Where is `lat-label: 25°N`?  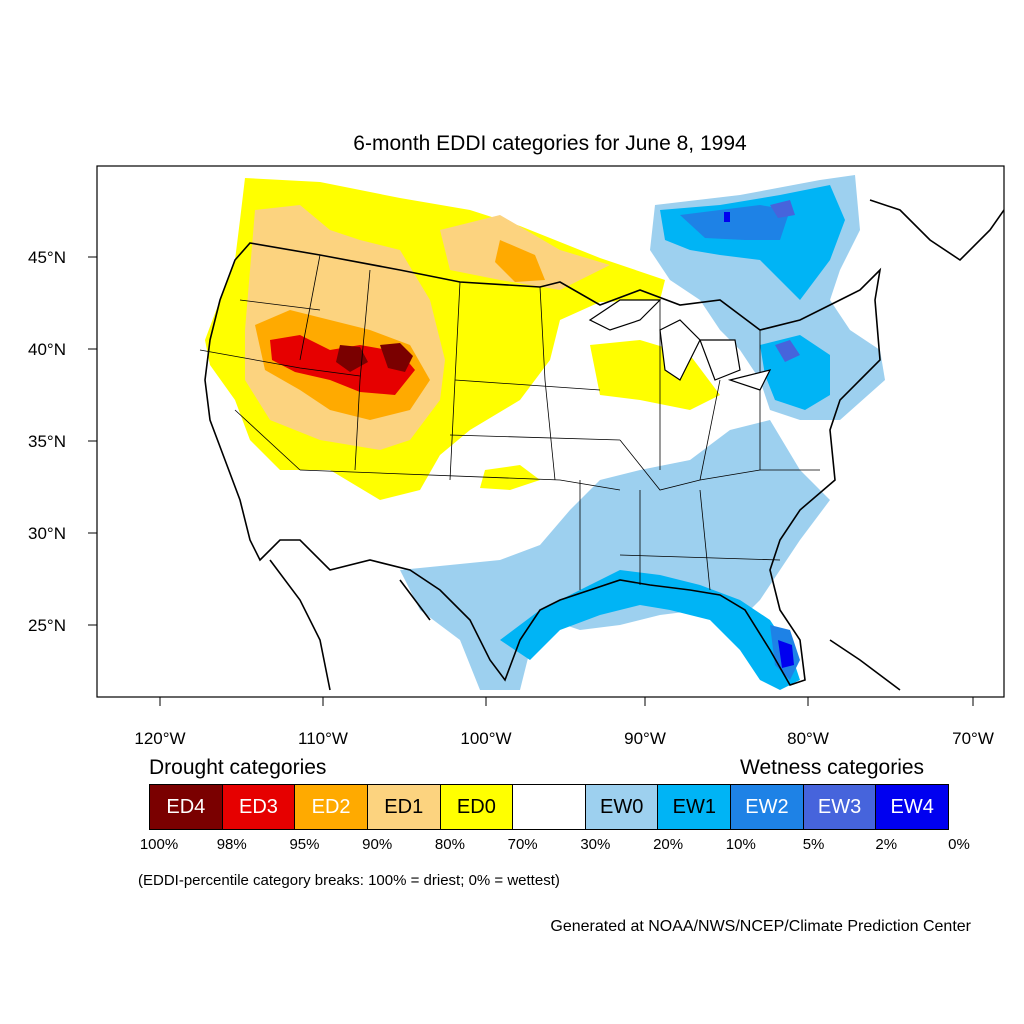
lat-label: 25°N is located at coordinates (47, 625).